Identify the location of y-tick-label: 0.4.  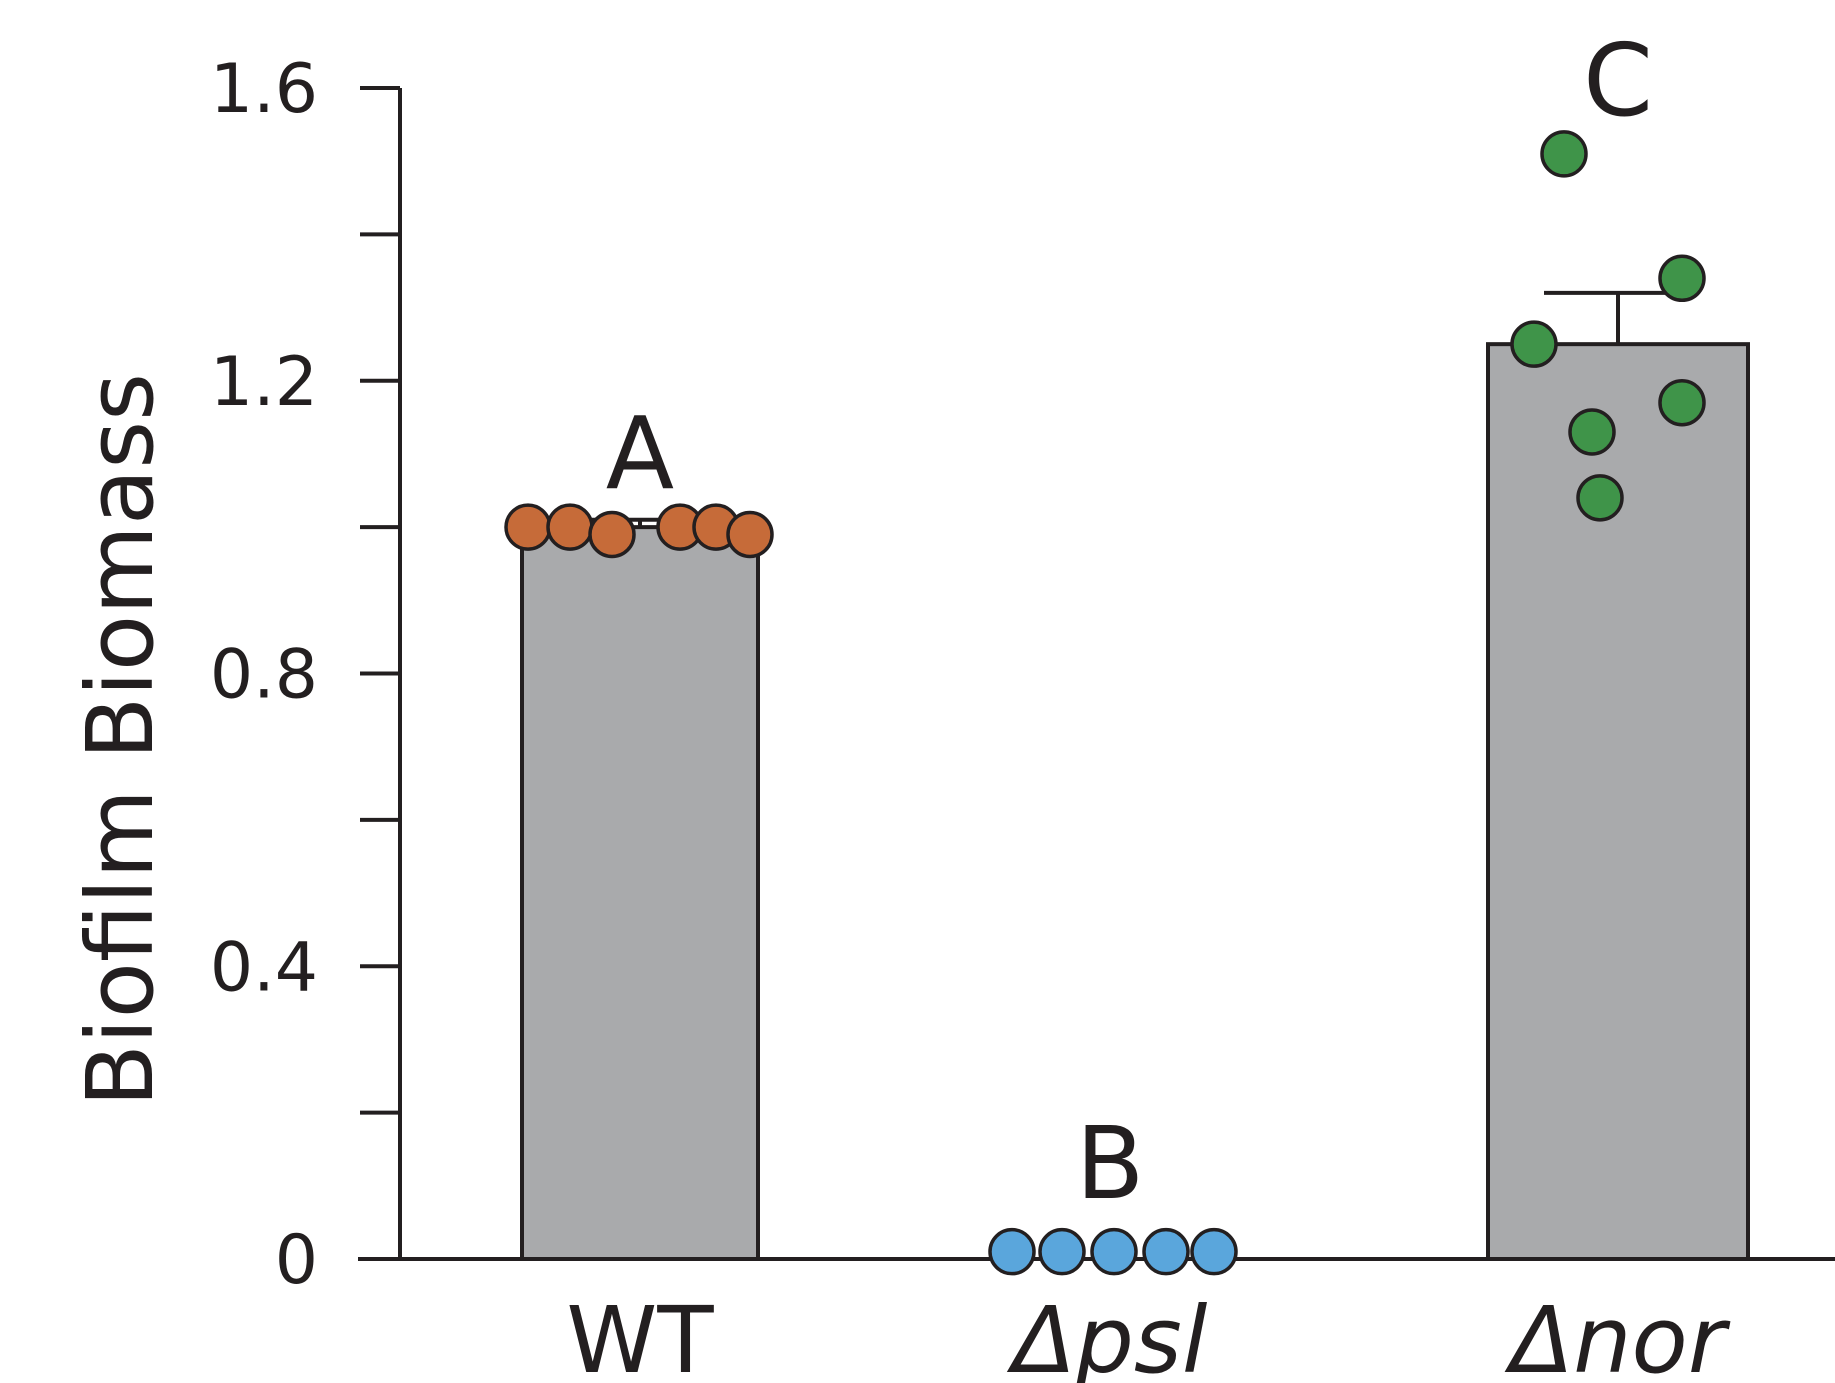
(264, 967).